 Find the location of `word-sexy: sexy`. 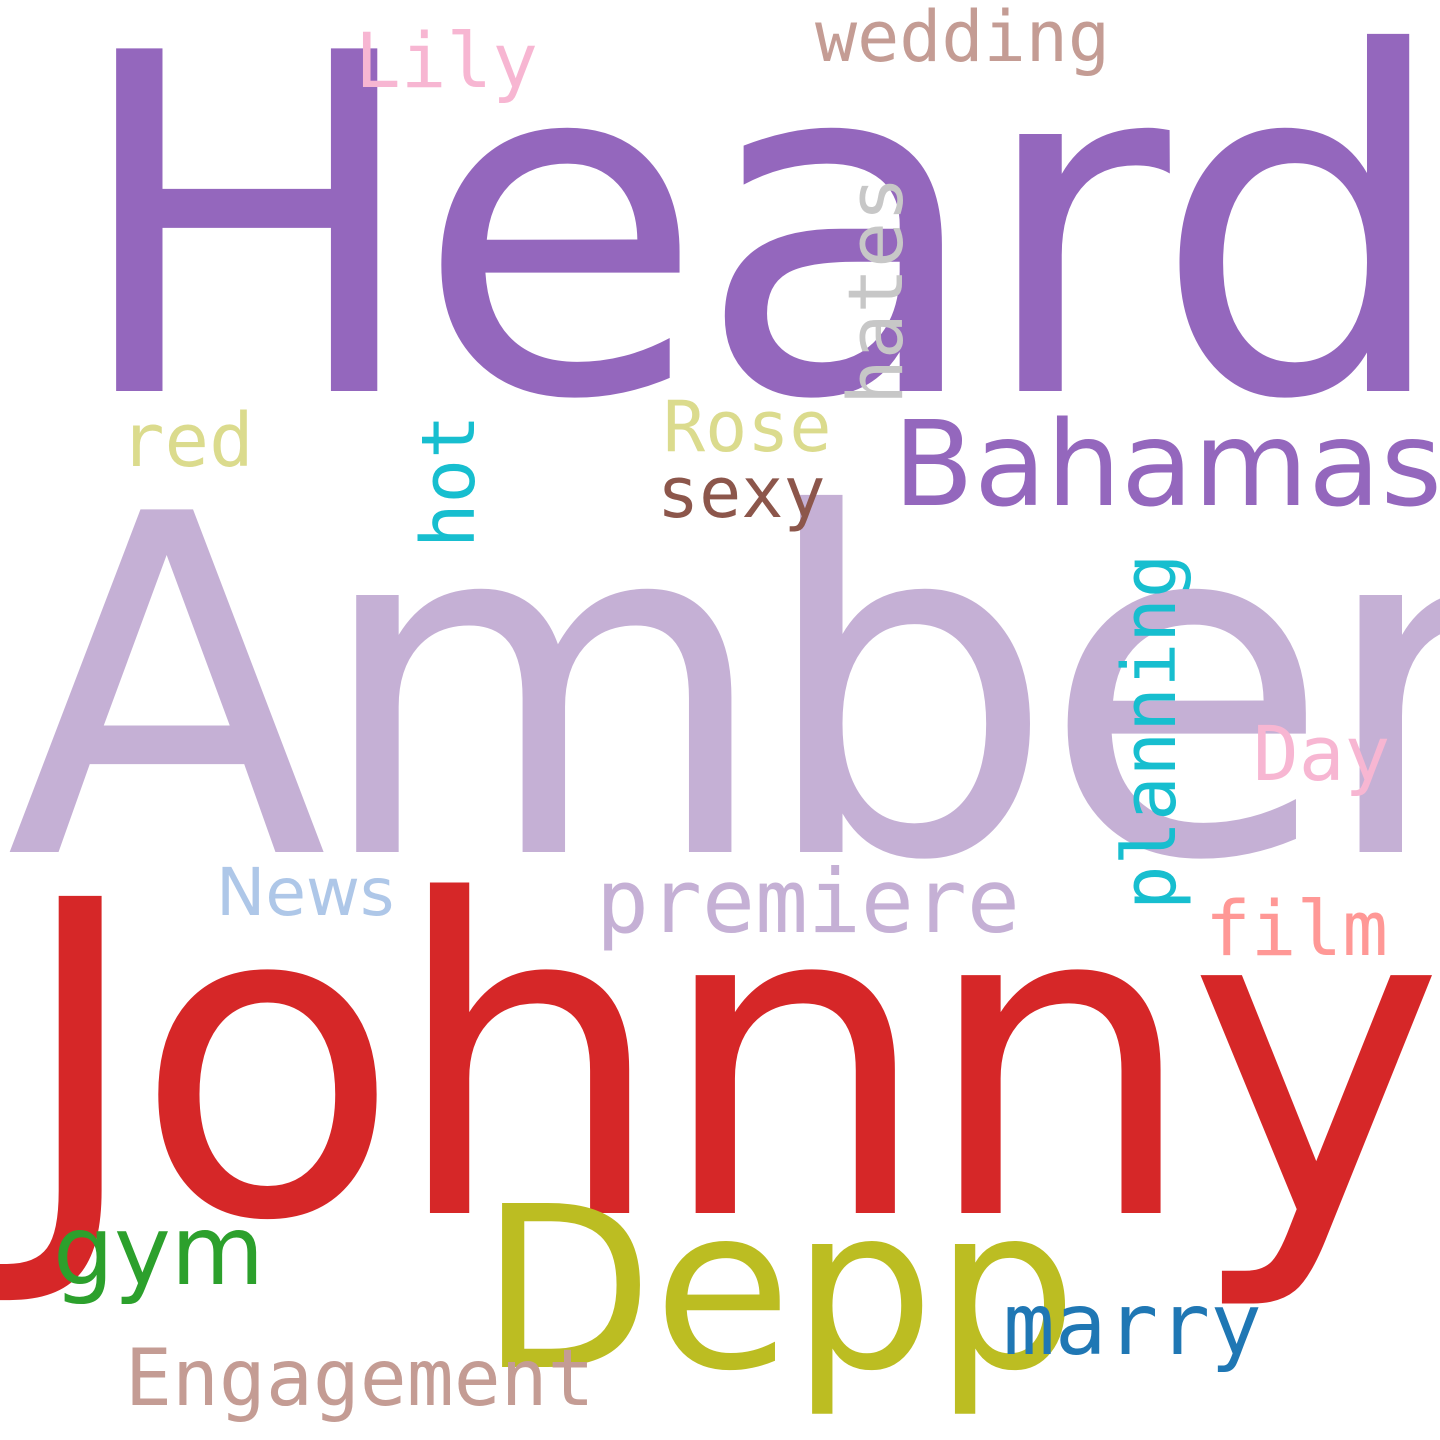

word-sexy: sexy is located at coordinates (741, 493).